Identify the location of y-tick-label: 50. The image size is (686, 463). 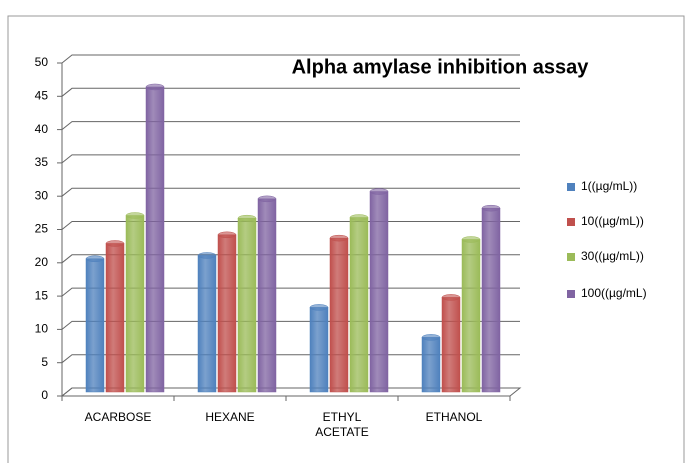
(42, 62).